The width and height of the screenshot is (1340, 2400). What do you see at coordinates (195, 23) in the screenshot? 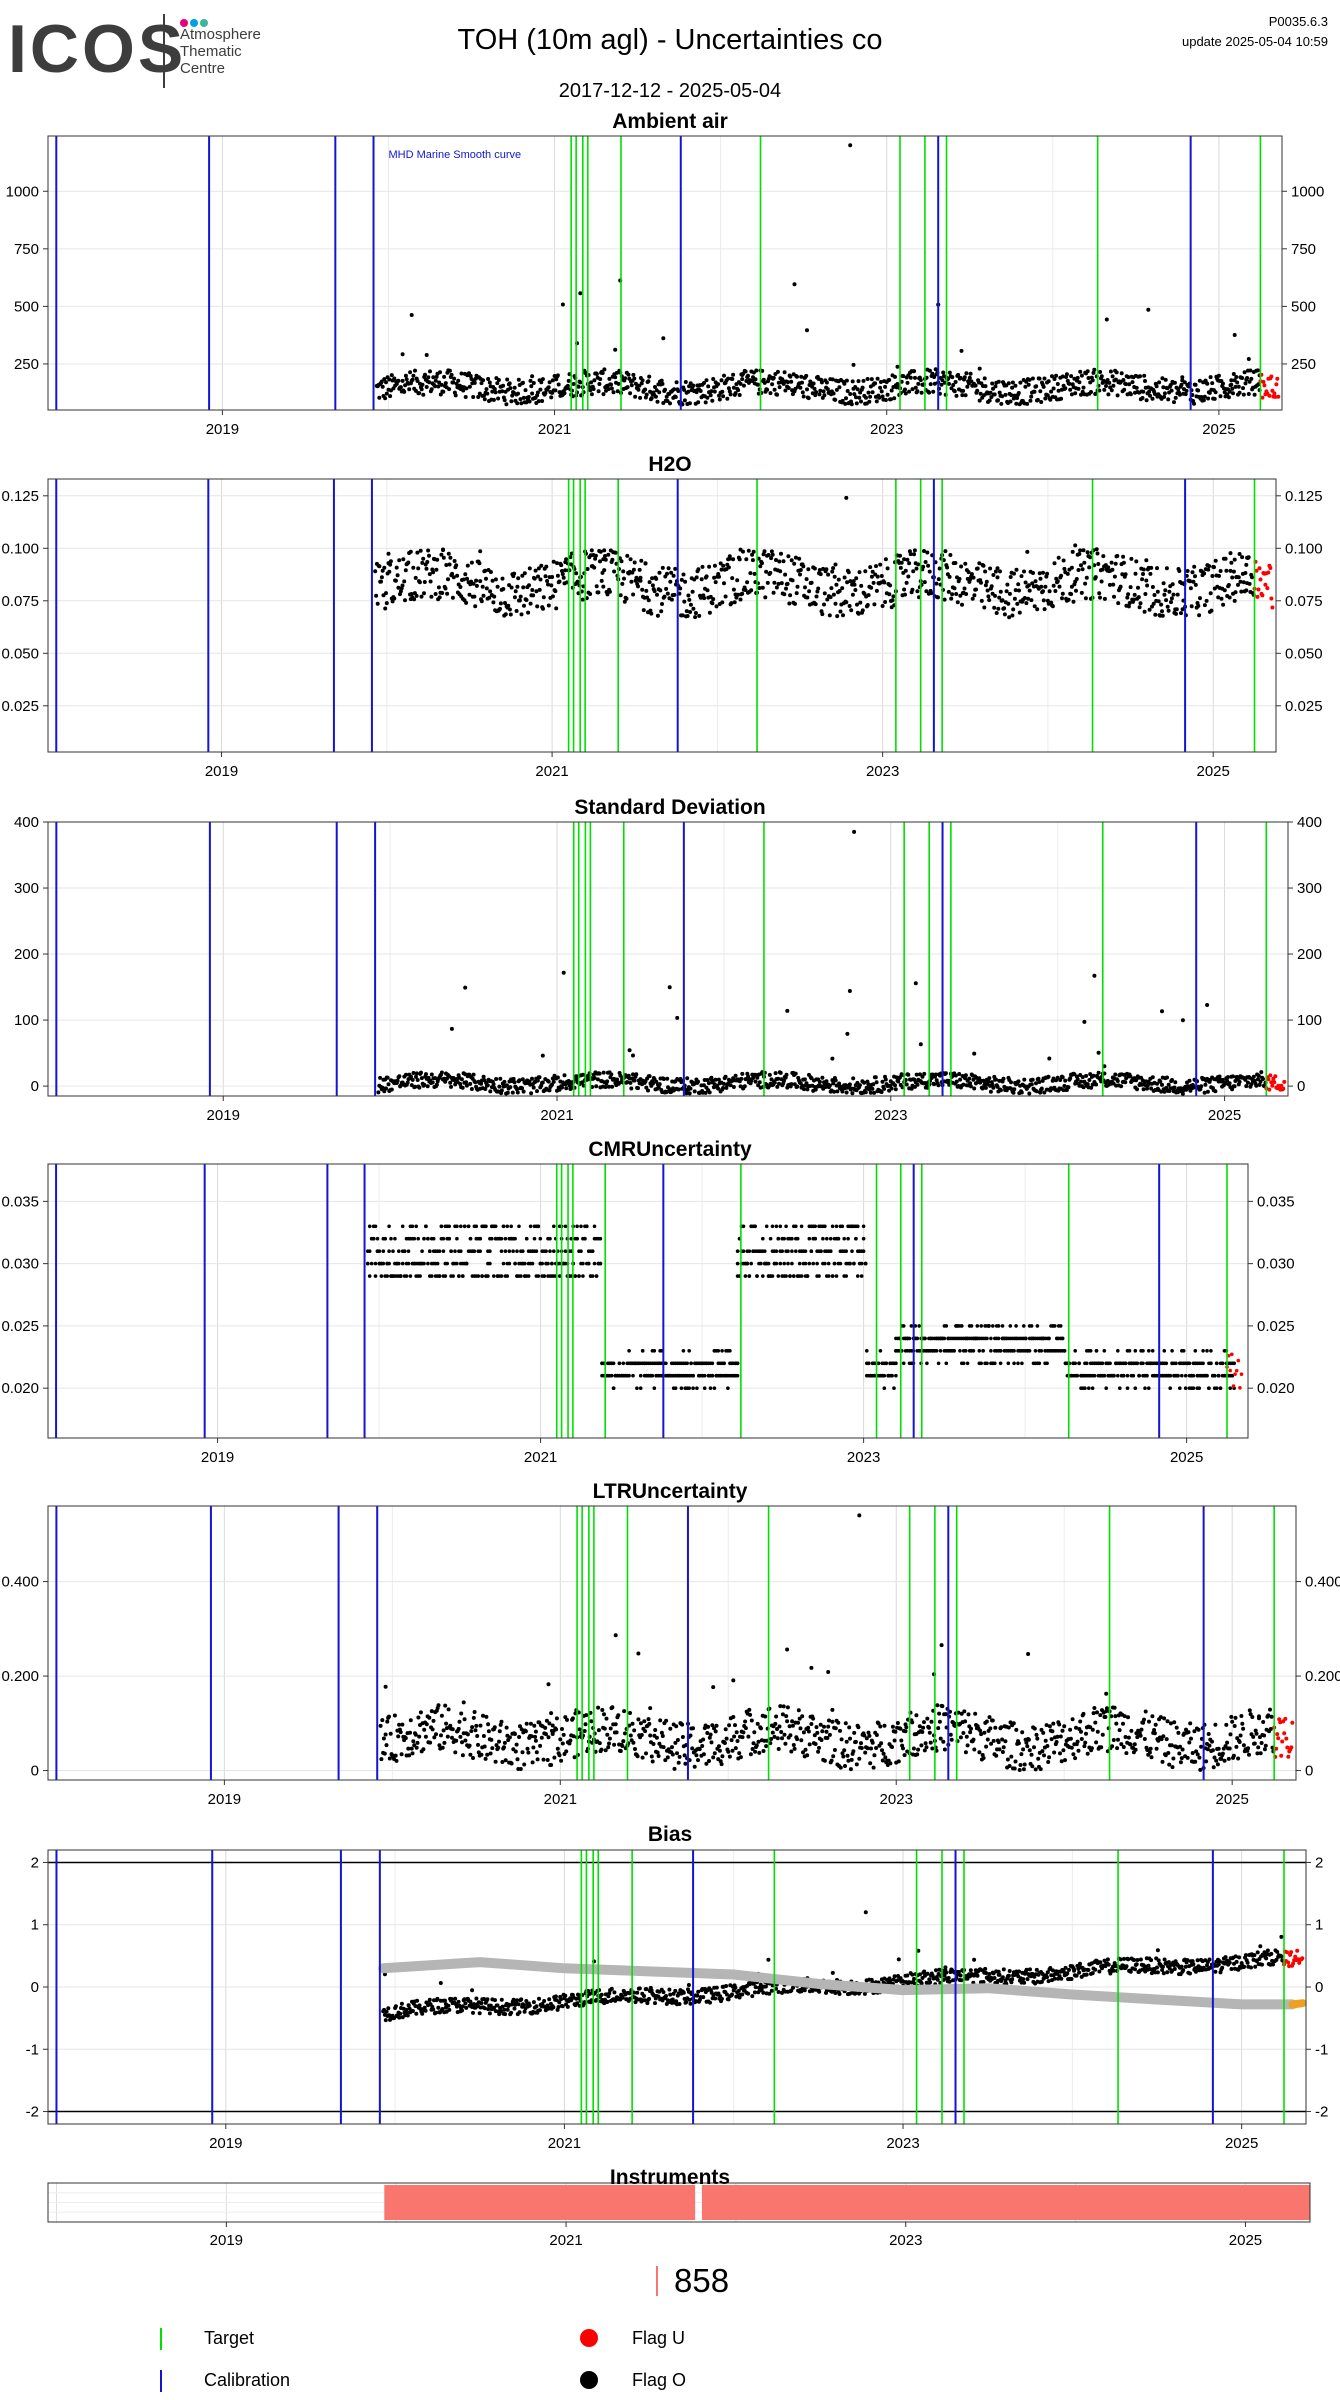
I see `logo-dots` at bounding box center [195, 23].